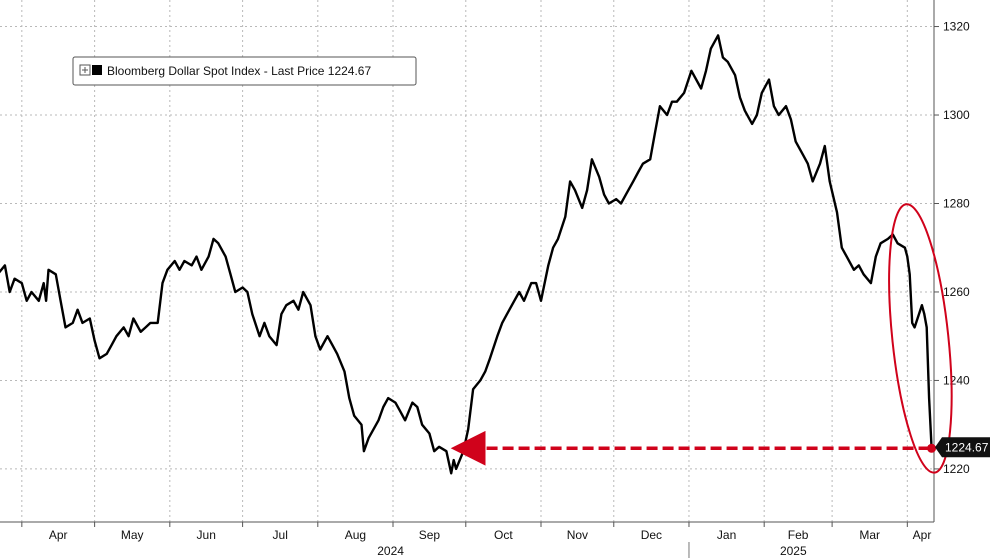  I want to click on x-tick-label: Oct, so click(503, 535).